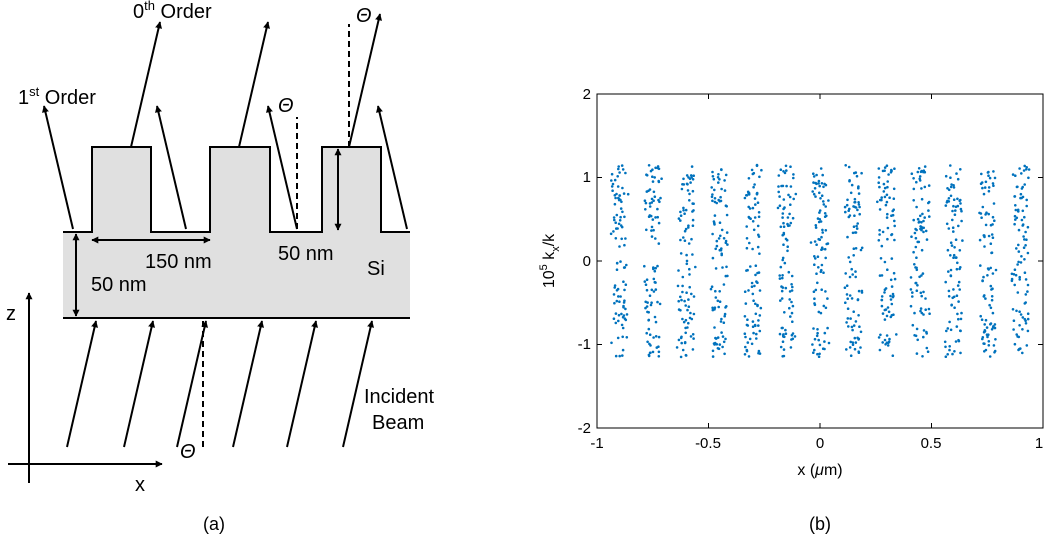 The image size is (1045, 541). I want to click on y-tick-label: 0, so click(587, 261).